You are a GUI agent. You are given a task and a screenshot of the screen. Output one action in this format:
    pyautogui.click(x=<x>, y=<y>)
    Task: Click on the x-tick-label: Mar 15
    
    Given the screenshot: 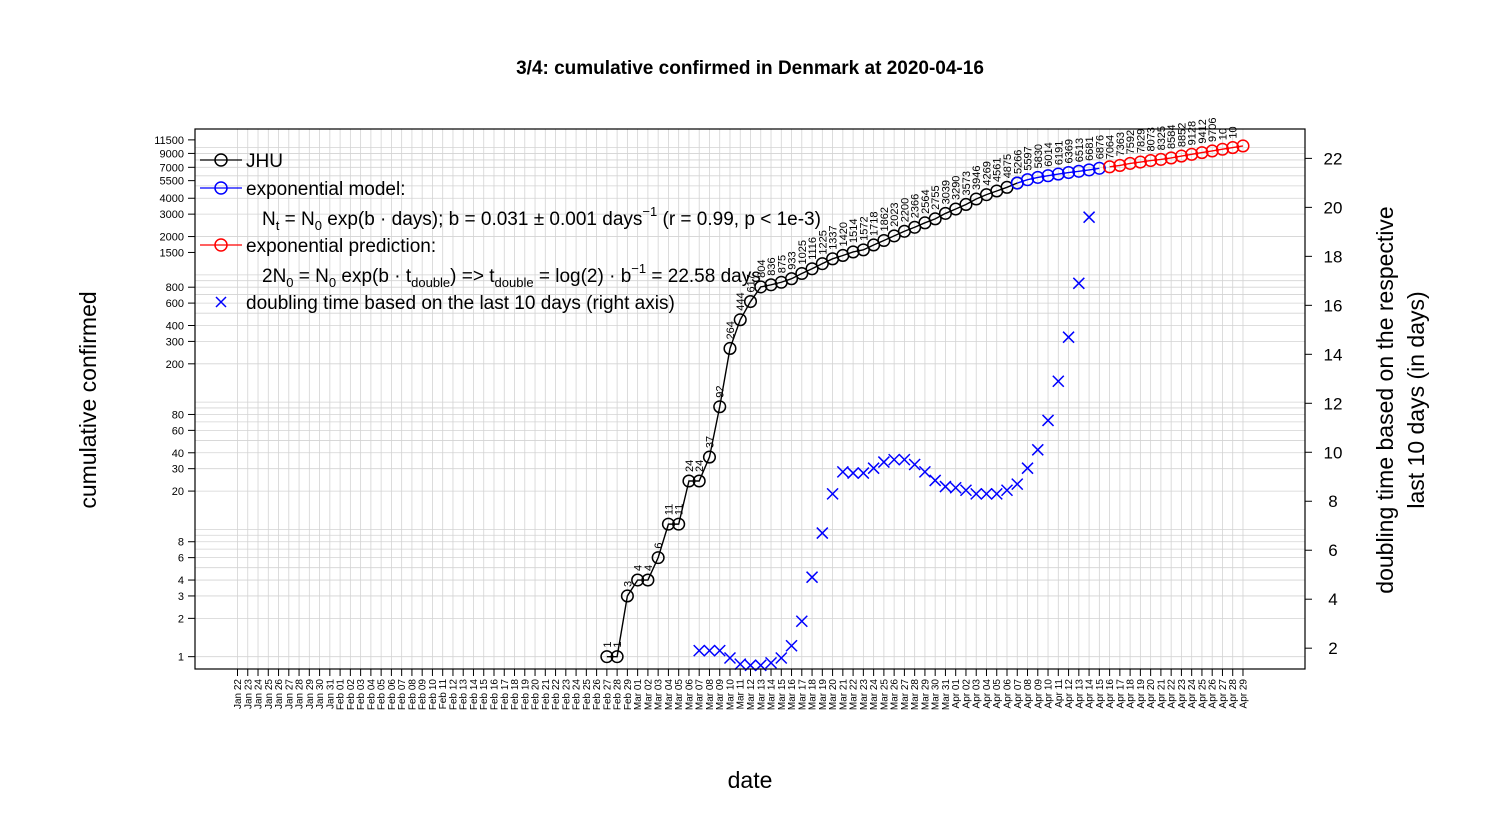 What is the action you would take?
    pyautogui.click(x=782, y=695)
    